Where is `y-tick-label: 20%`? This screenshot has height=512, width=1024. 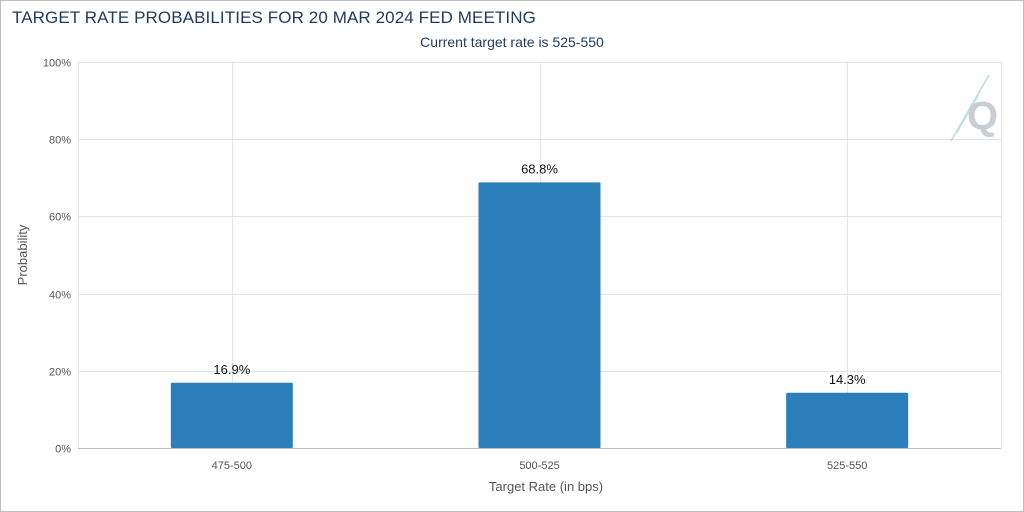
y-tick-label: 20% is located at coordinates (60, 373).